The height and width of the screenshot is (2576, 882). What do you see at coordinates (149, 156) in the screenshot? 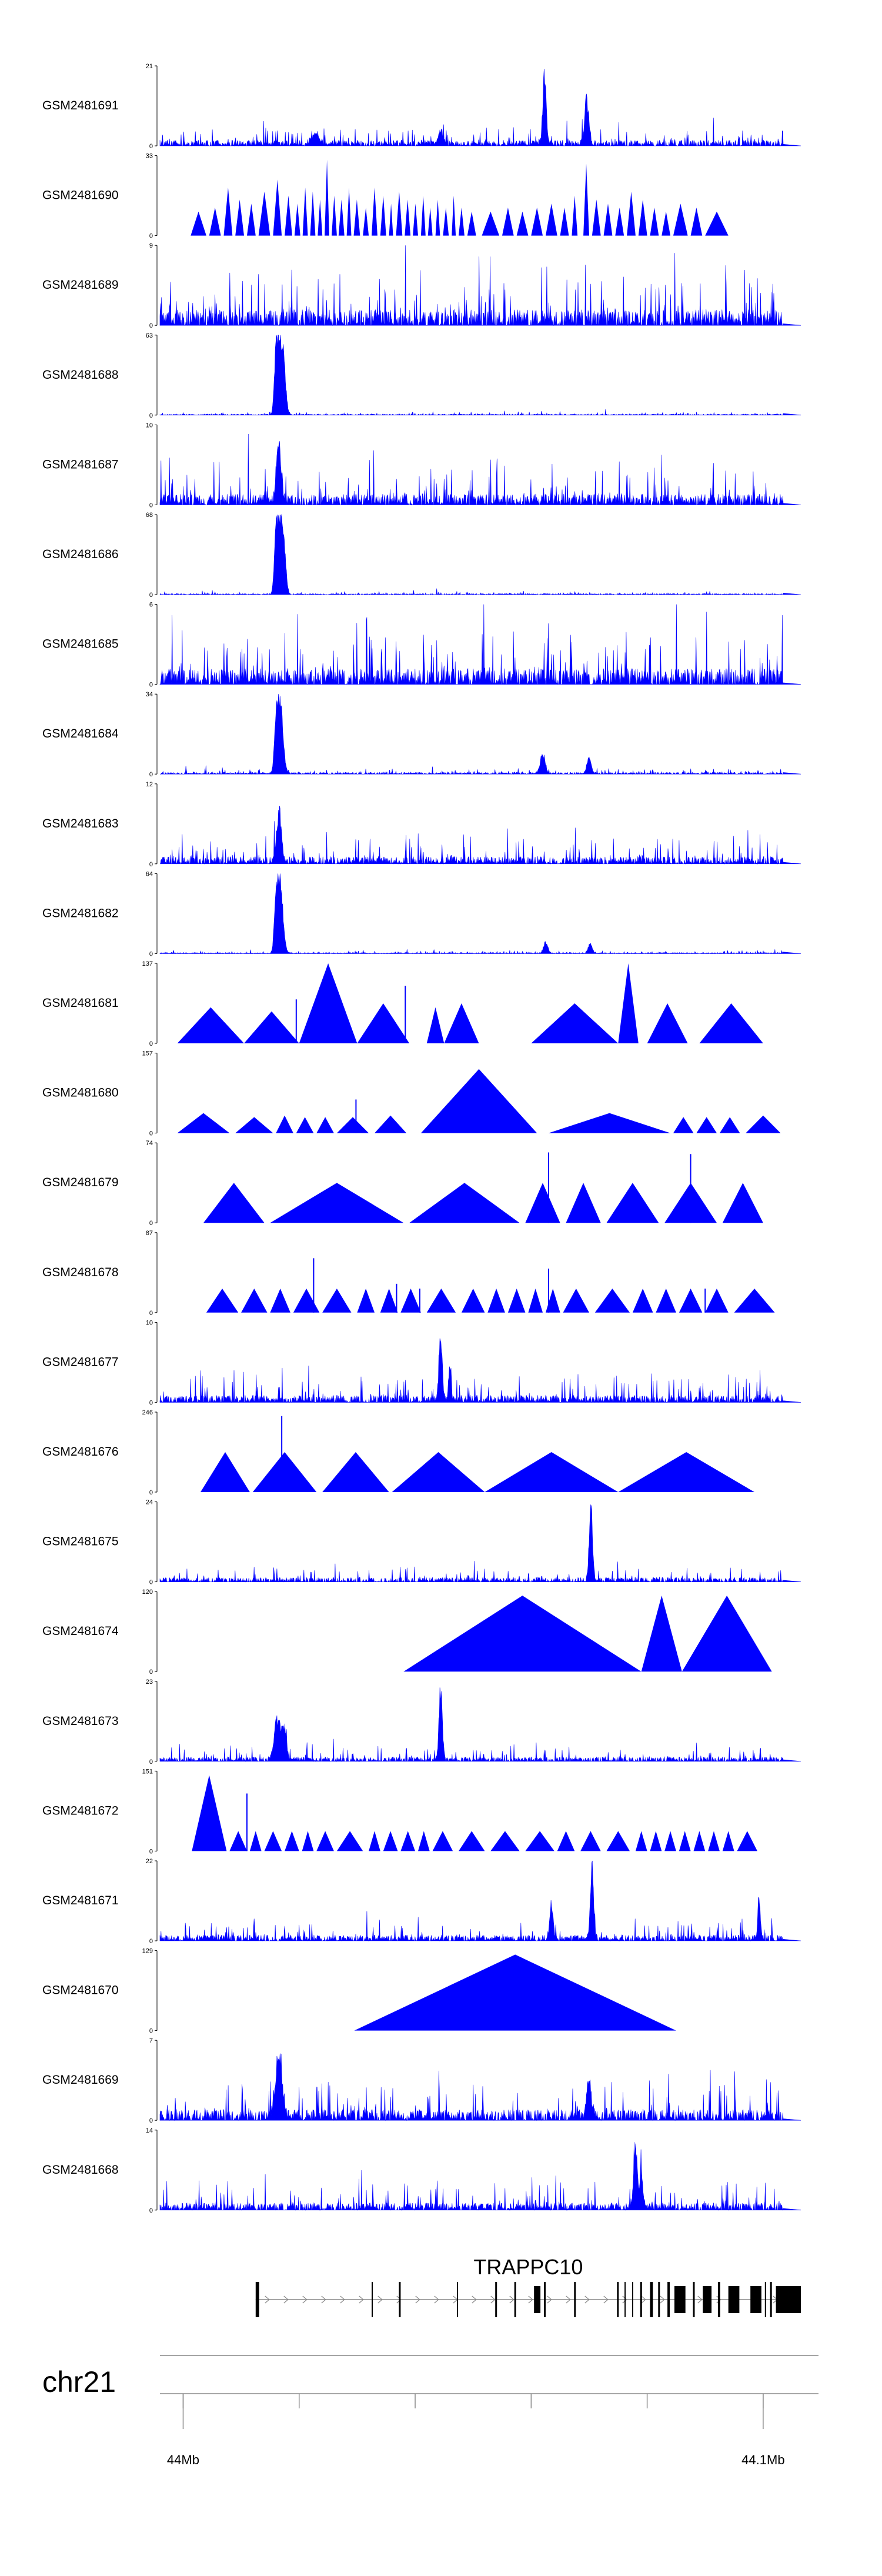
I see `y-tick-label-max: 33` at bounding box center [149, 156].